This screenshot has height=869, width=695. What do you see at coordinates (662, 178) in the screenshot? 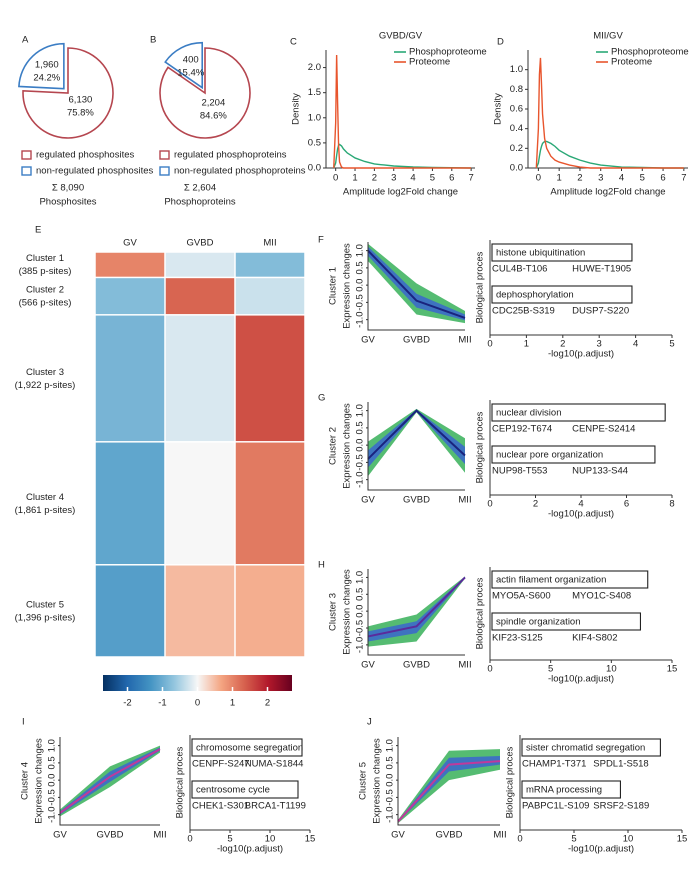
I see `x-tick-label: 6` at bounding box center [662, 178].